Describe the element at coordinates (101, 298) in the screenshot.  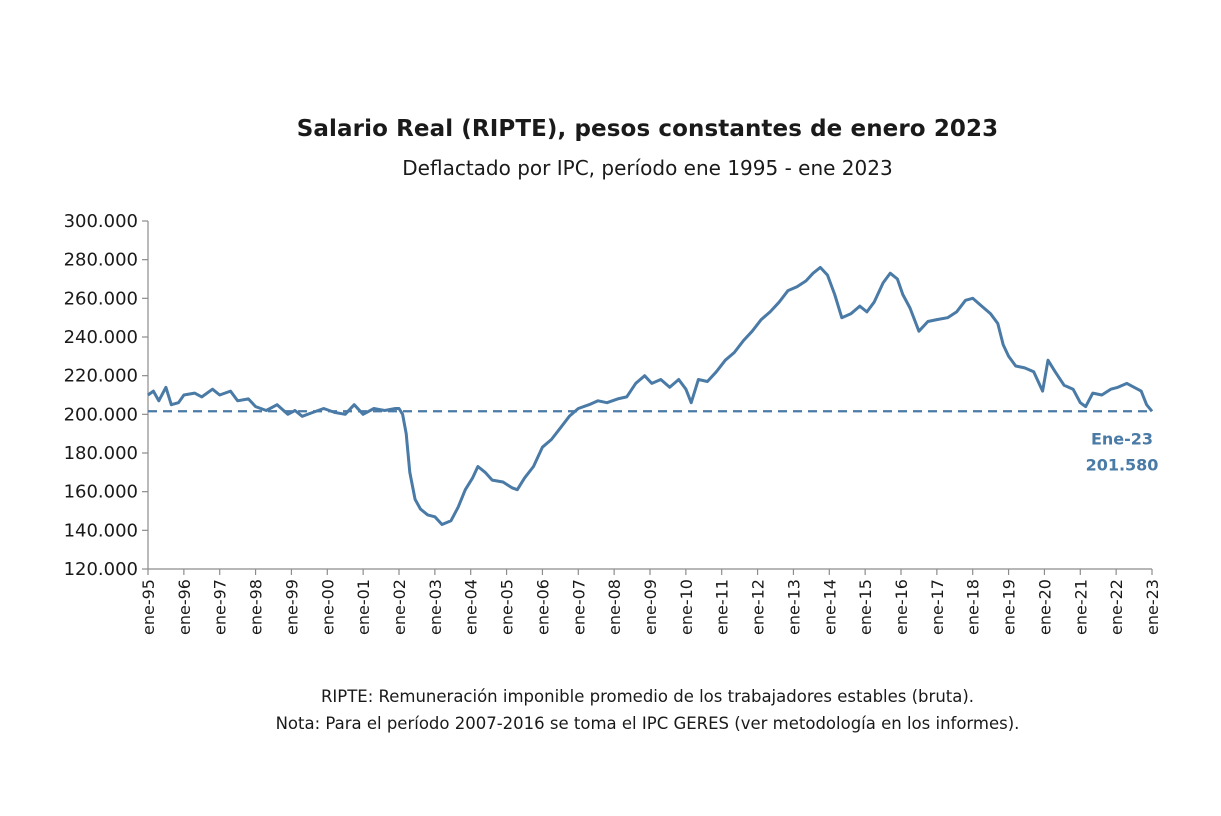
I see `y-tick-label: 260.000` at that location.